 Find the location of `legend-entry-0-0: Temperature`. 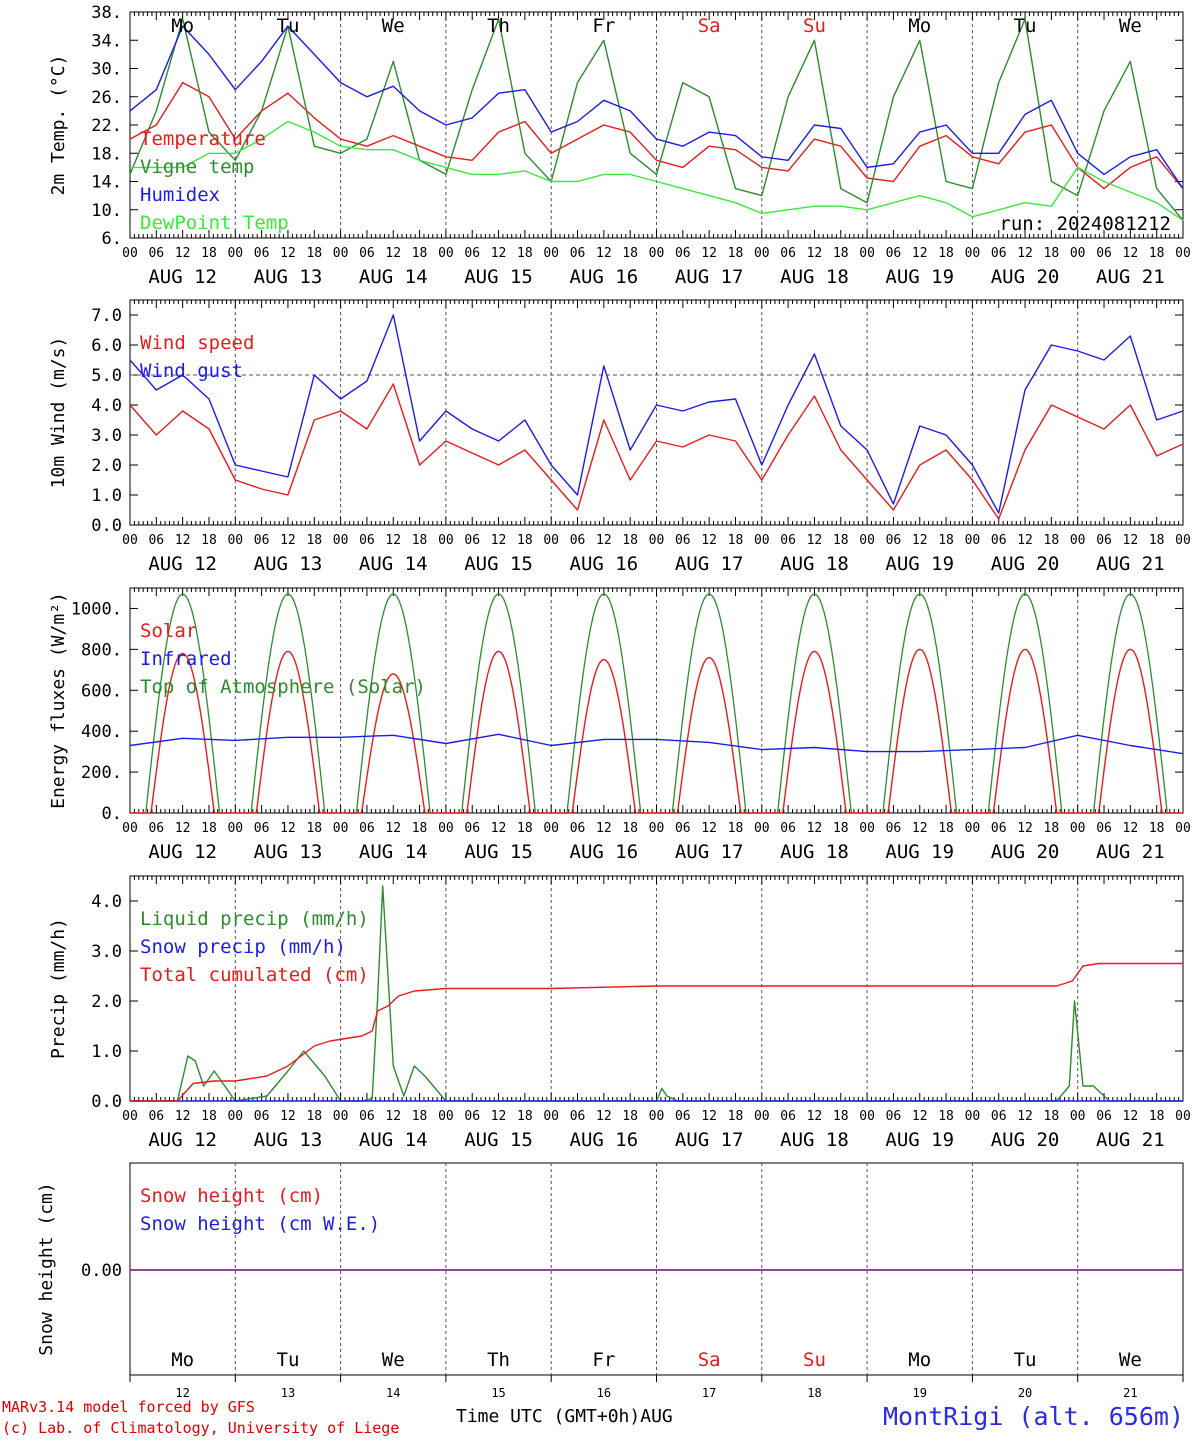

legend-entry-0-0: Temperature is located at coordinates (203, 139).